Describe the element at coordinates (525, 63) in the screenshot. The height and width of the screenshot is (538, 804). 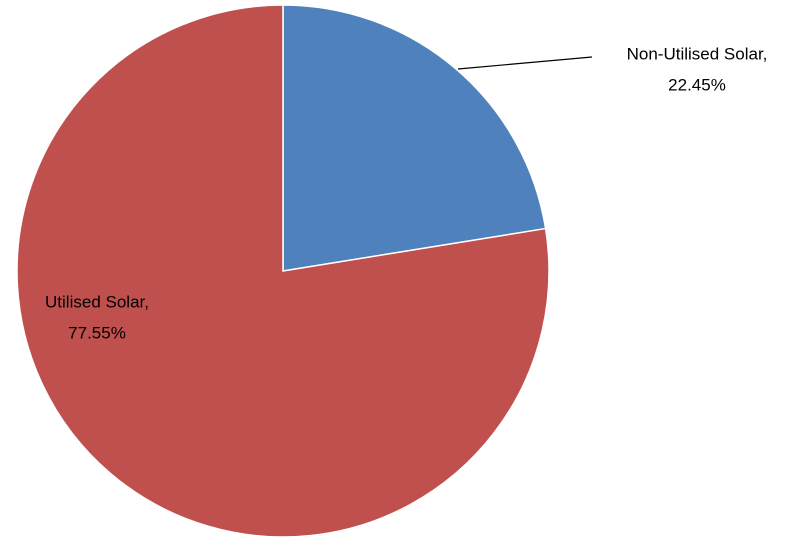
I see `leader-line` at that location.